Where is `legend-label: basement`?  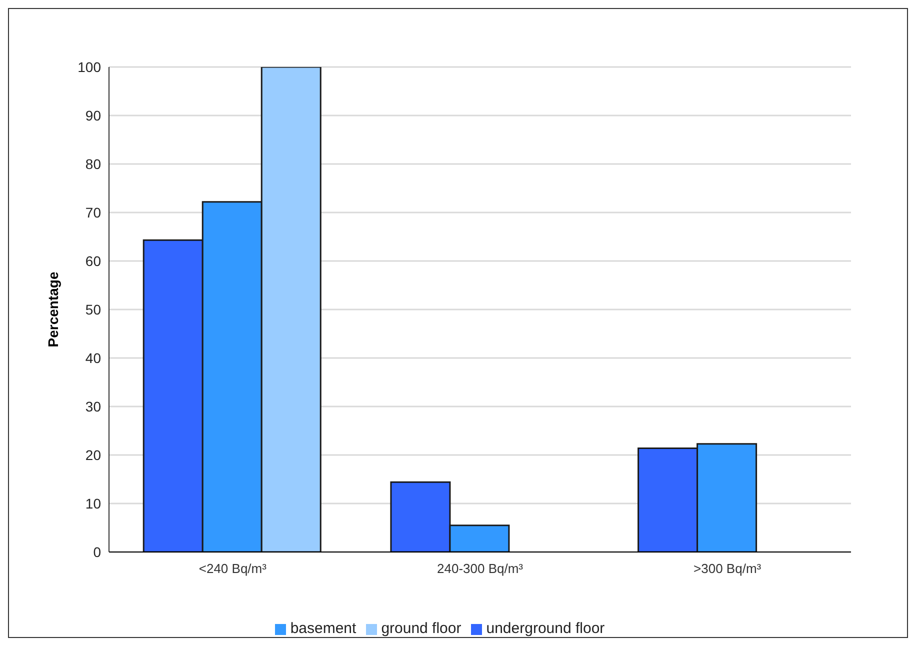
legend-label: basement is located at coordinates (323, 628).